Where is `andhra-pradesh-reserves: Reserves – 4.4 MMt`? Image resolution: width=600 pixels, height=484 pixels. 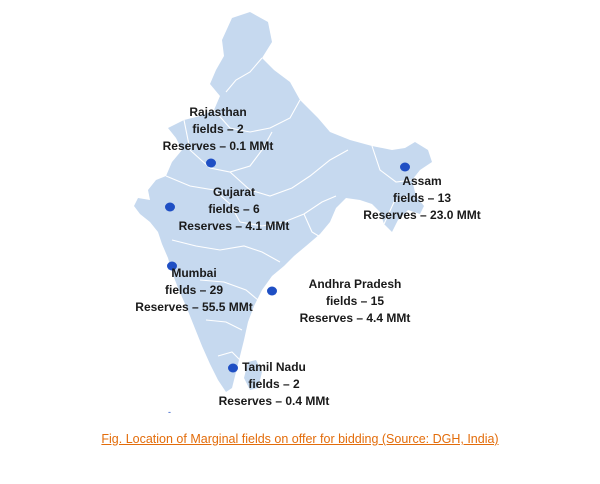
andhra-pradesh-reserves: Reserves – 4.4 MMt is located at coordinates (355, 318).